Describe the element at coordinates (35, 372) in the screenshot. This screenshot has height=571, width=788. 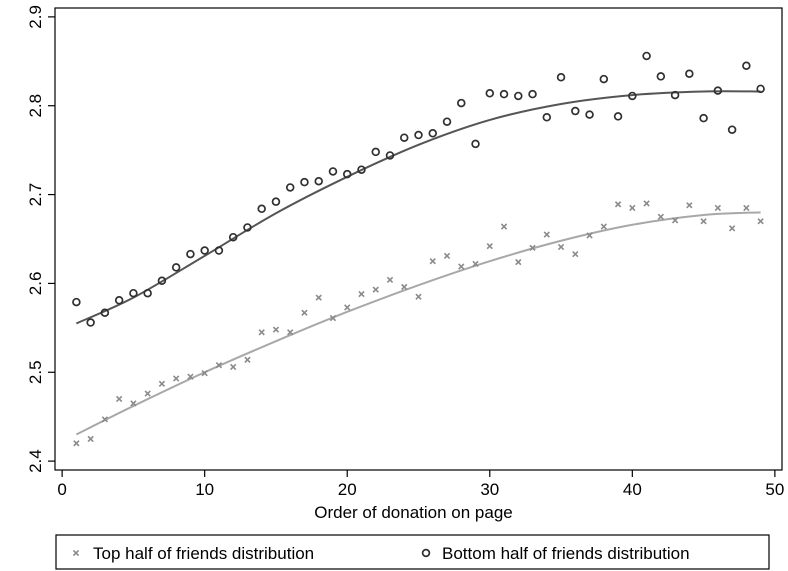
I see `y-tick-label: 2.5` at that location.